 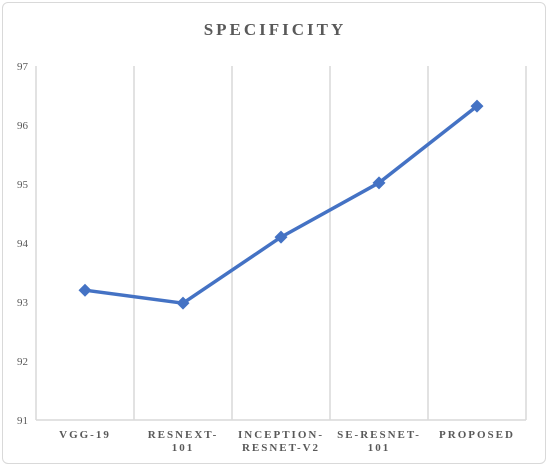 I want to click on x-tick-label: INCEPTION-RESNET-V2, so click(x=281, y=441).